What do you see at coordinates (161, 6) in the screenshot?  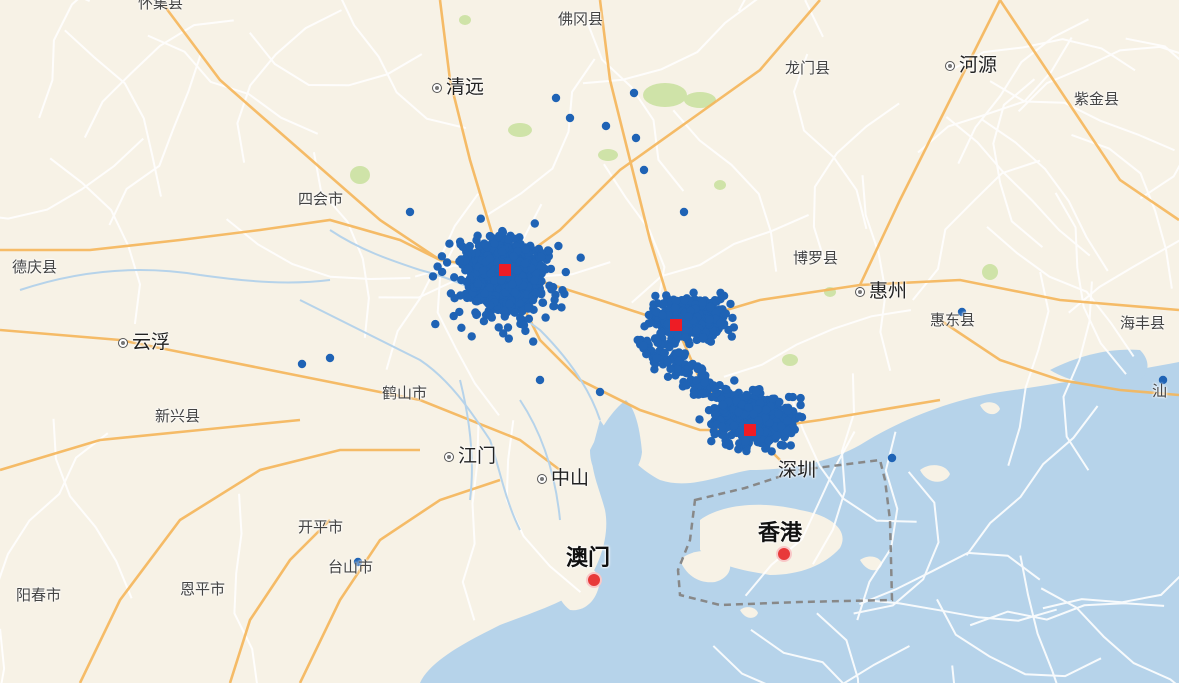 I see `label-huaiji: 怀集县` at bounding box center [161, 6].